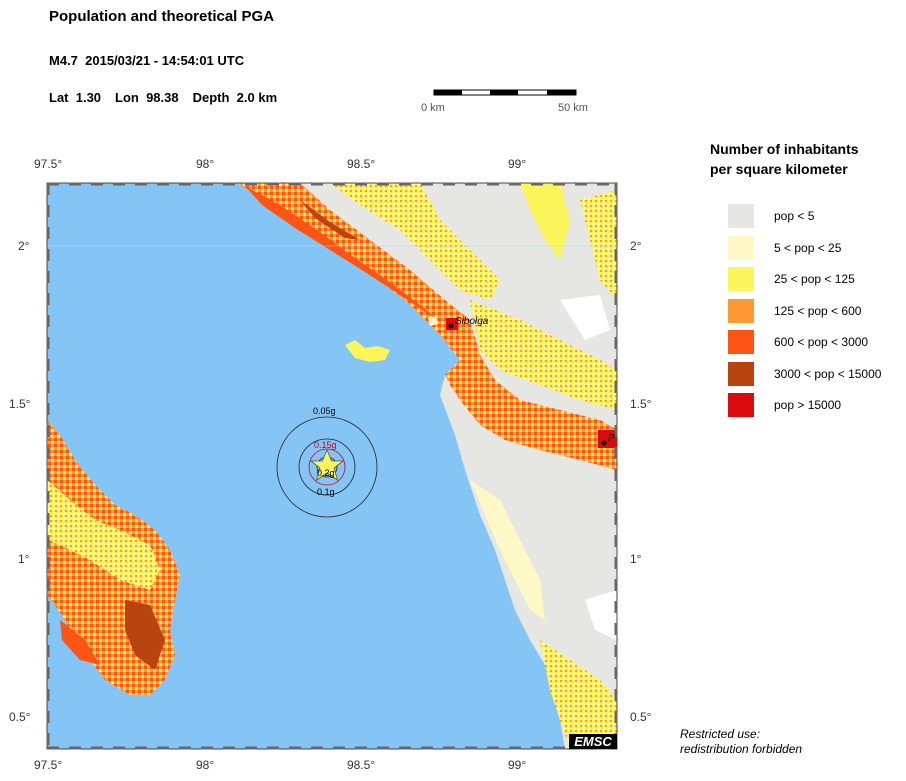 This screenshot has width=906, height=781. I want to click on city-marker-p, so click(604, 443).